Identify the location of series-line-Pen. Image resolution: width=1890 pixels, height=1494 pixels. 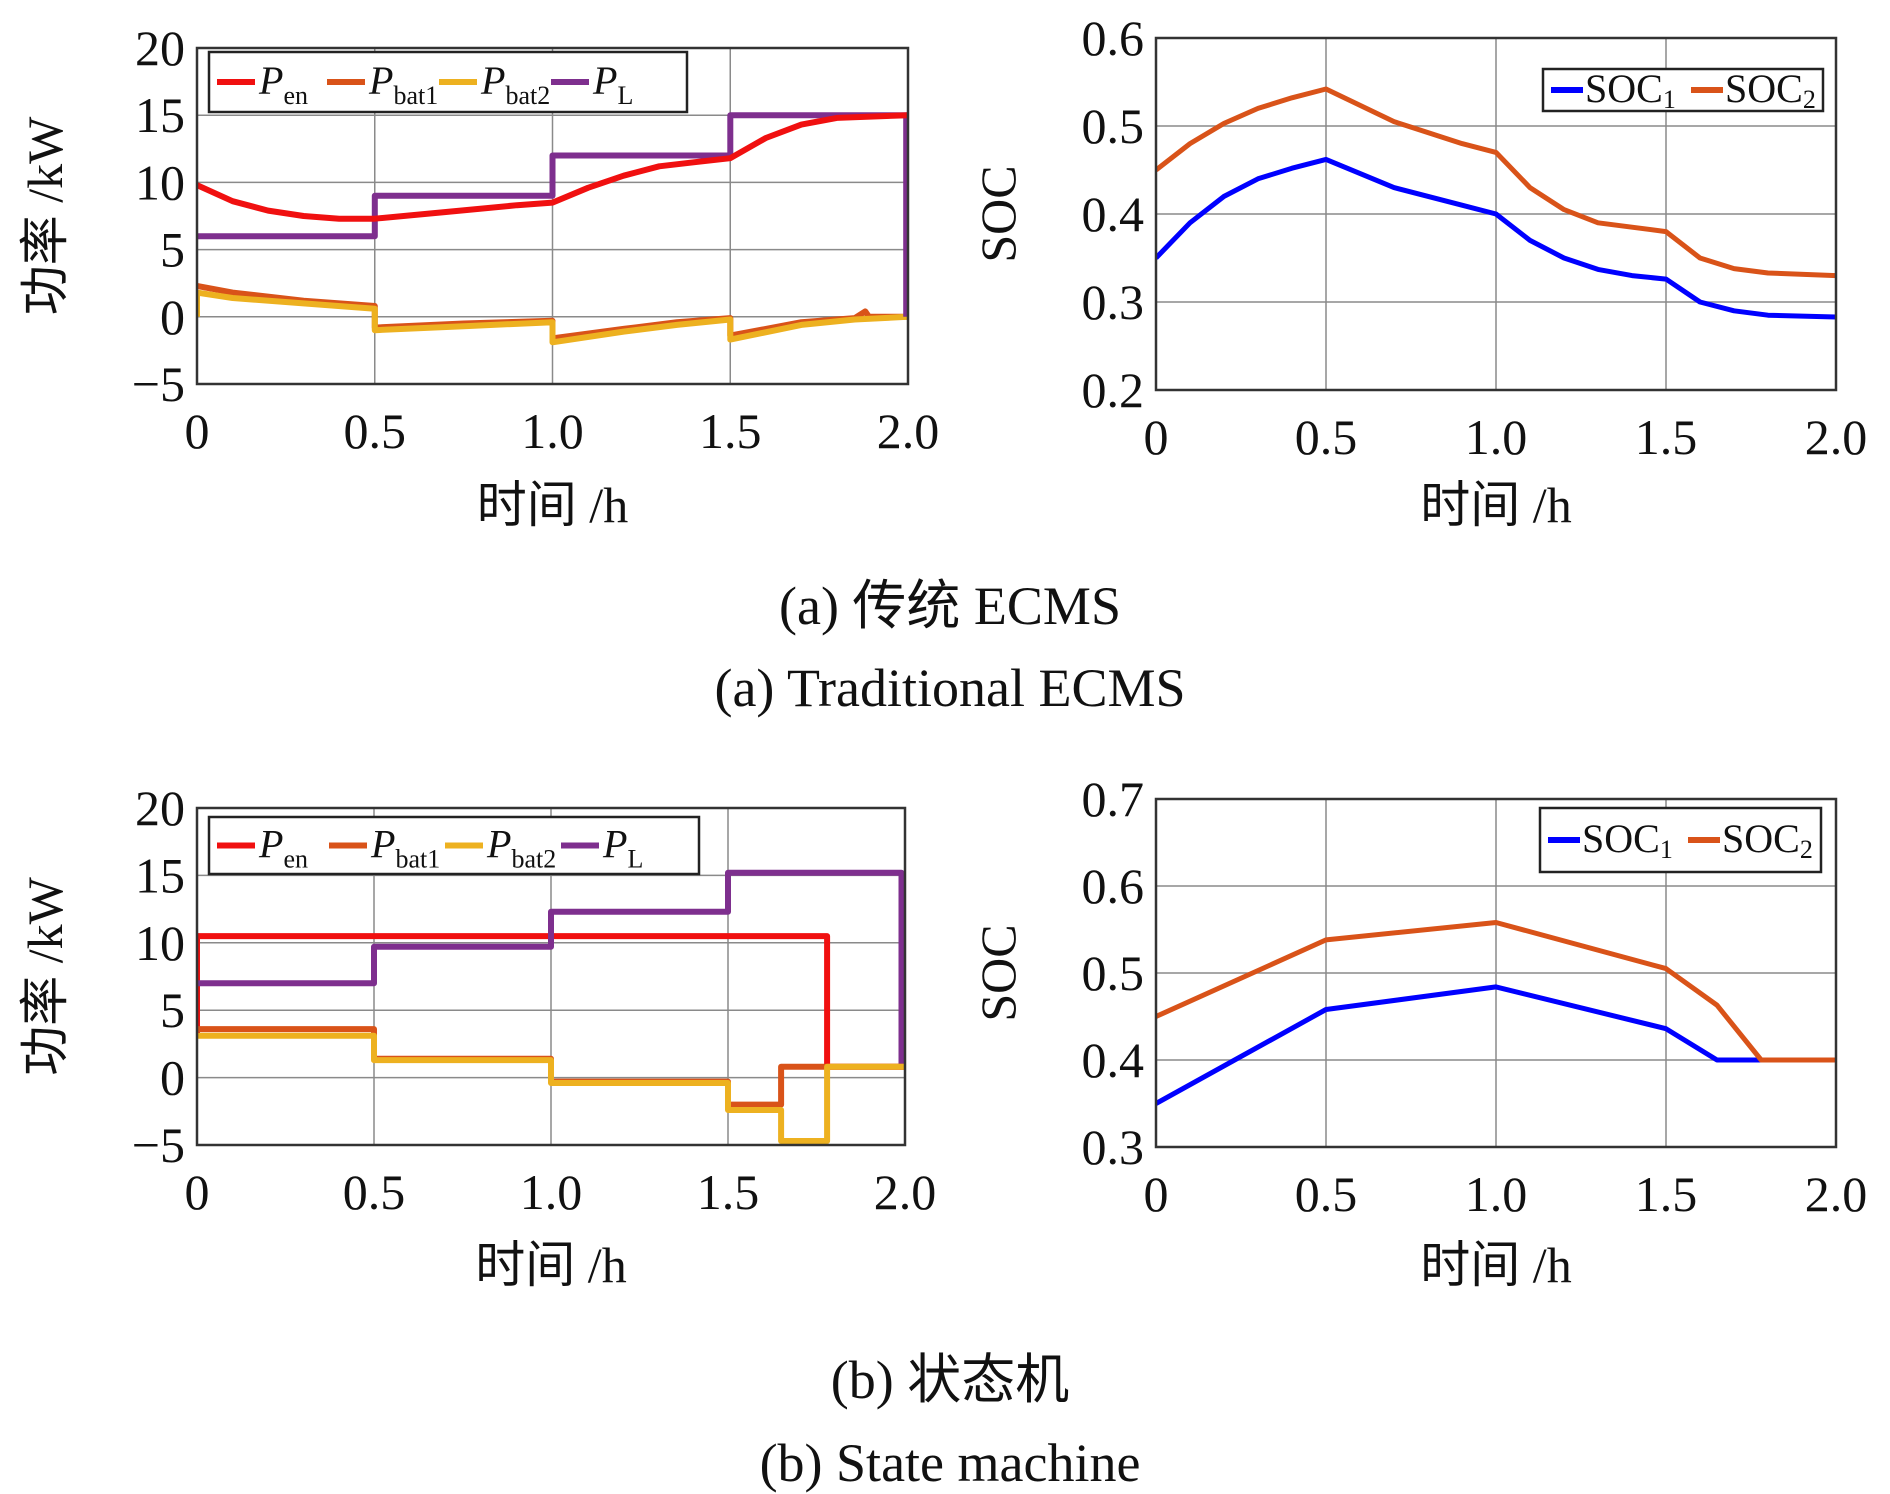
(552, 167).